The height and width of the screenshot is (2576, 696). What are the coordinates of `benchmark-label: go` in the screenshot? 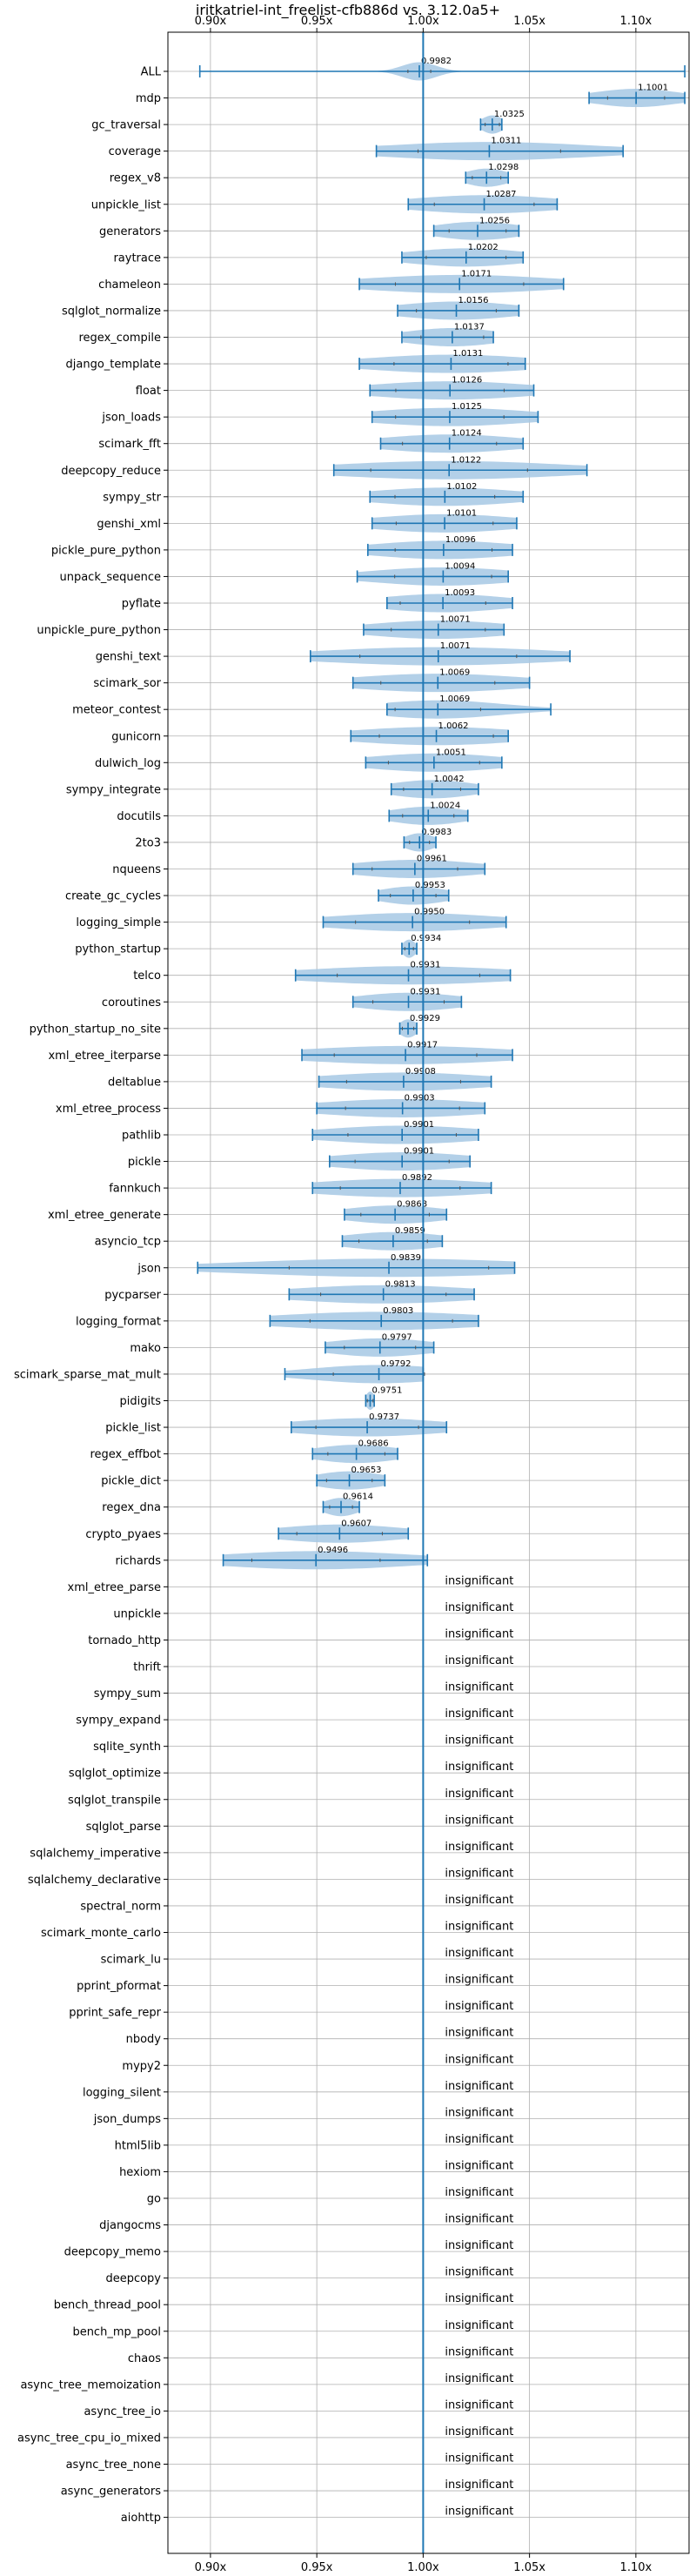 It's located at (154, 2199).